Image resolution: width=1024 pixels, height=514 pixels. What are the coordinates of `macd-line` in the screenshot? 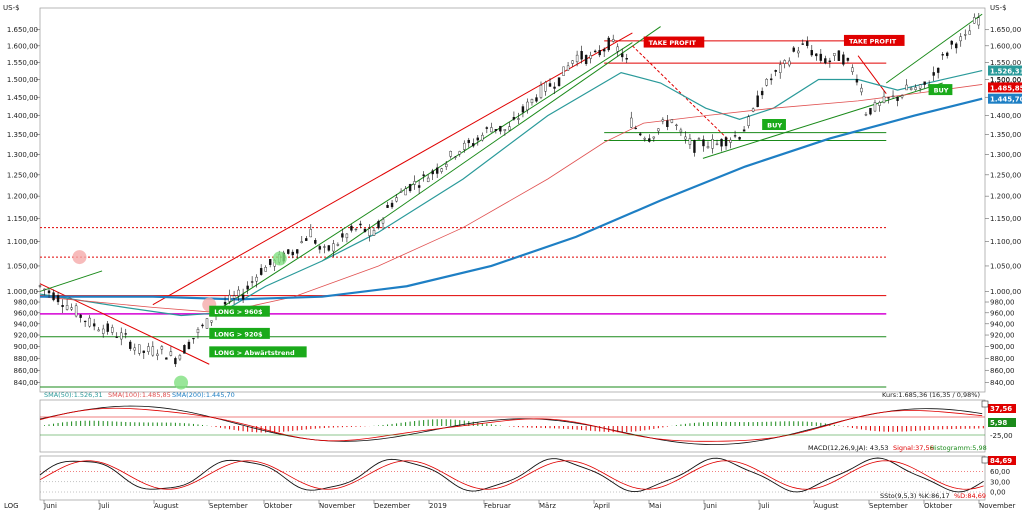 It's located at (511, 425).